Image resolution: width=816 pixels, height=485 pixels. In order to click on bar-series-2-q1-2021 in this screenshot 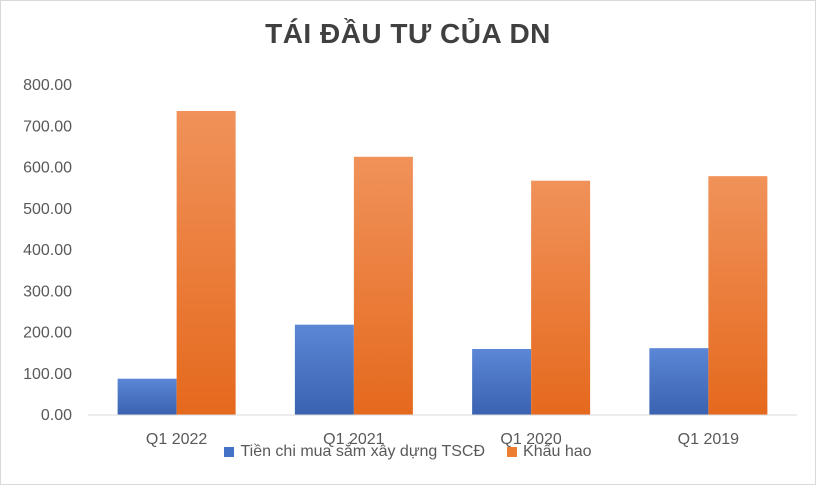, I will do `click(383, 285)`.